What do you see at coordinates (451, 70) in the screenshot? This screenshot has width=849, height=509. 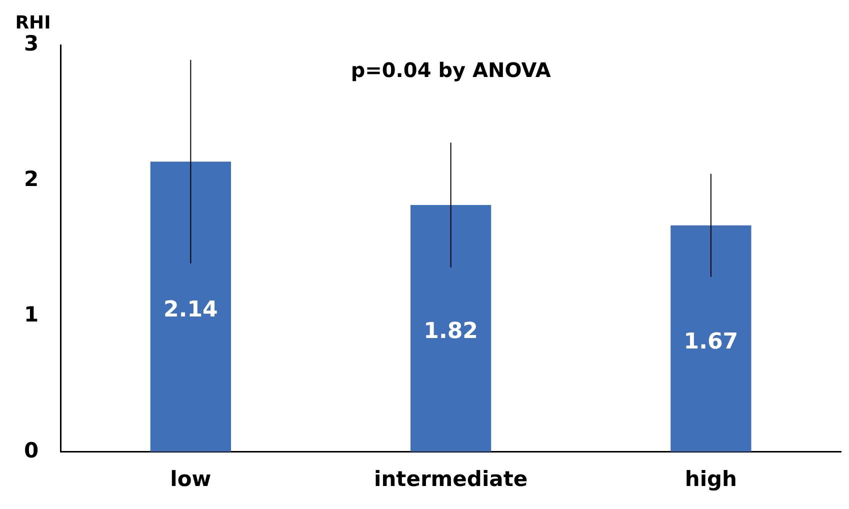 I see `annotation: p=0.04 by ANOVA` at bounding box center [451, 70].